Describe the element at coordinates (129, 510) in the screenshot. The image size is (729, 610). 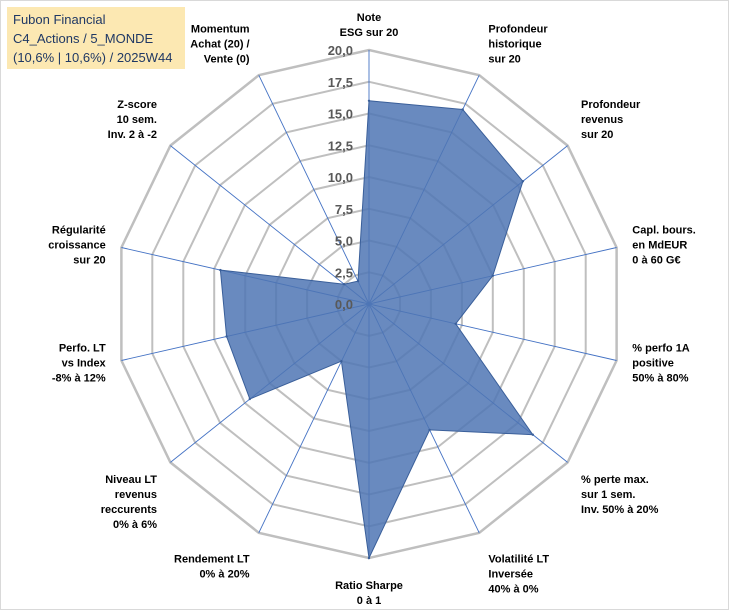
I see `axis-label-line: reccurents` at that location.